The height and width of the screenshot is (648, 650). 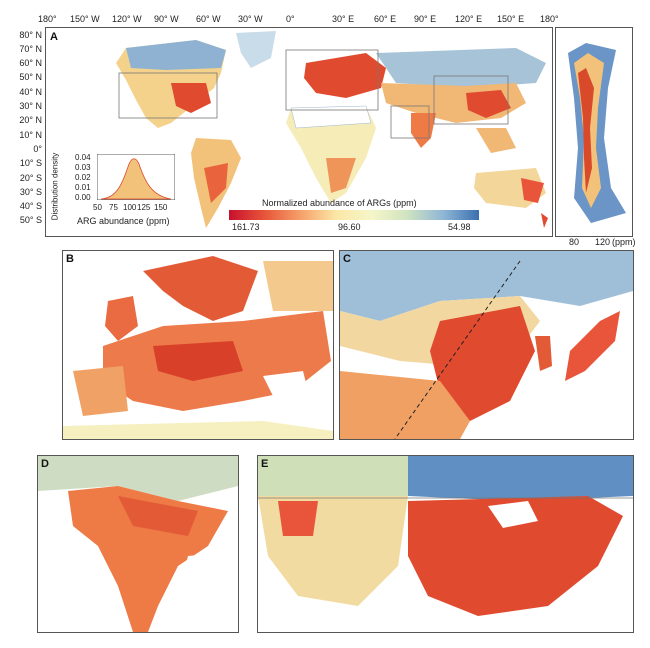 I want to click on japan, so click(x=592, y=346).